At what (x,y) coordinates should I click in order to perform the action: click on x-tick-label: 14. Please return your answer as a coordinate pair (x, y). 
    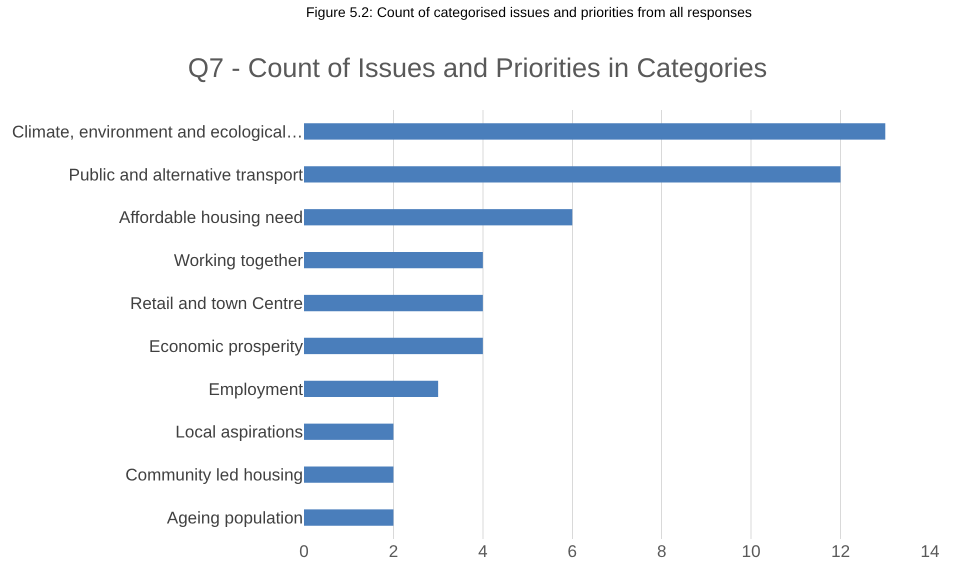
    Looking at the image, I should click on (930, 551).